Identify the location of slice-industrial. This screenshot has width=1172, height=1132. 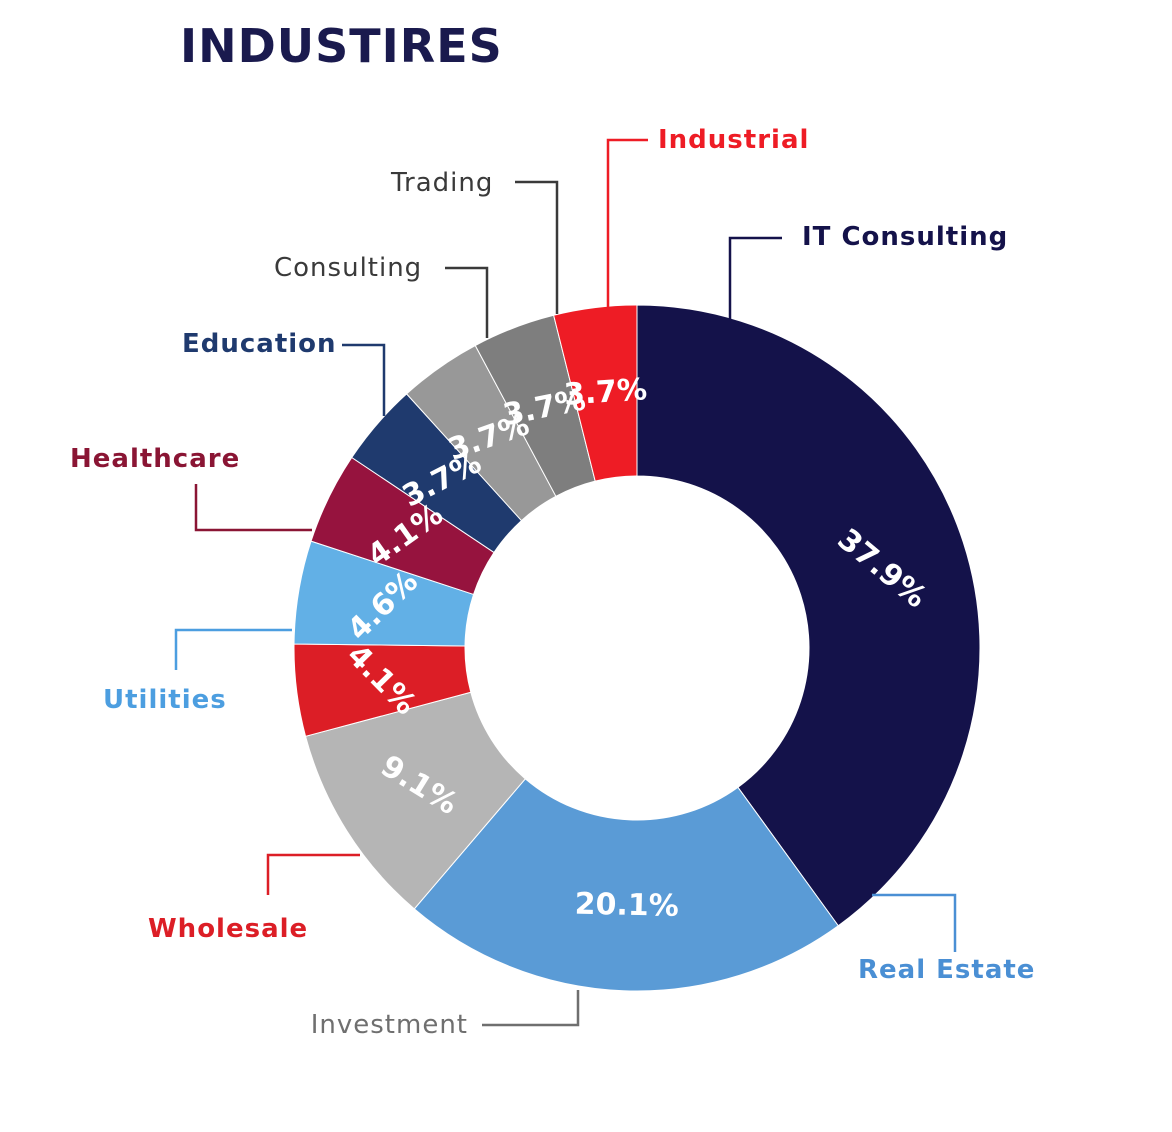
(595, 393).